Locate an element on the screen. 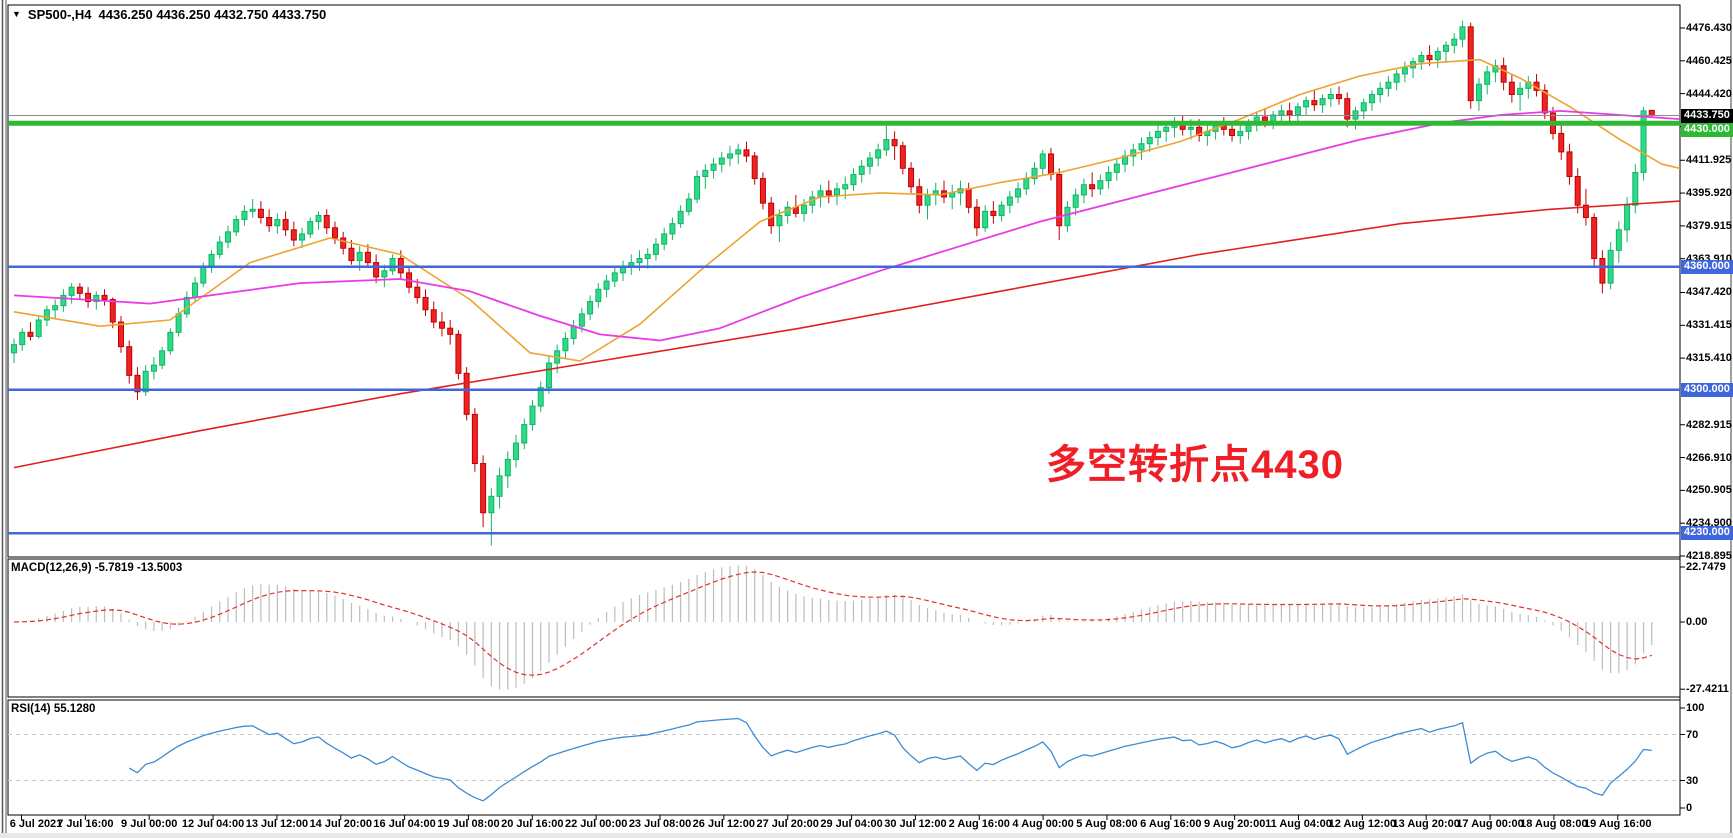 The width and height of the screenshot is (1733, 838). price-axis-label: 4234.900 is located at coordinates (1709, 523).